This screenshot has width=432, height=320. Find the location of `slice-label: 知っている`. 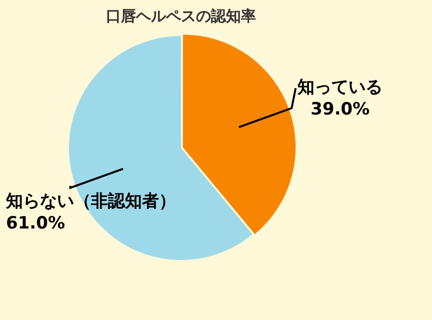

slice-label: 知っている is located at coordinates (339, 88).